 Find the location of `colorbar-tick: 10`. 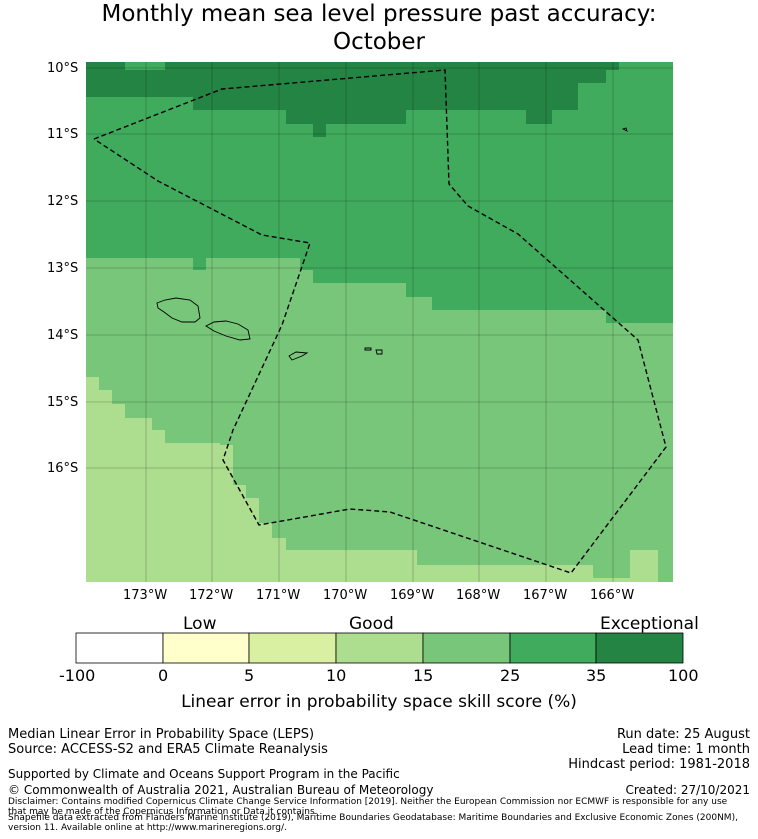

colorbar-tick: 10 is located at coordinates (336, 675).